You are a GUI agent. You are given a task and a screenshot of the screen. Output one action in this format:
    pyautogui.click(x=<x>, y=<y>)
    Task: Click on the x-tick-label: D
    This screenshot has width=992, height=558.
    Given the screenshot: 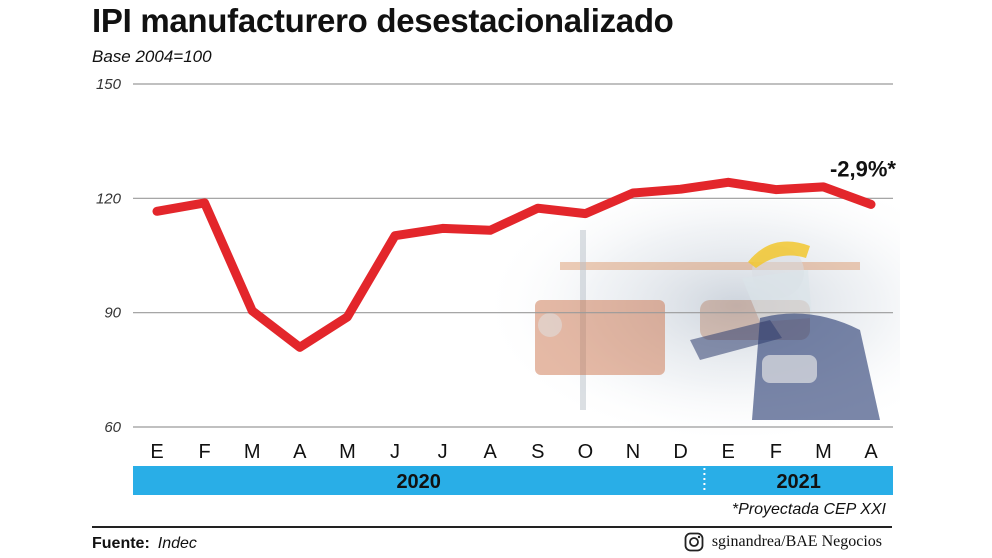 What is the action you would take?
    pyautogui.click(x=680, y=452)
    